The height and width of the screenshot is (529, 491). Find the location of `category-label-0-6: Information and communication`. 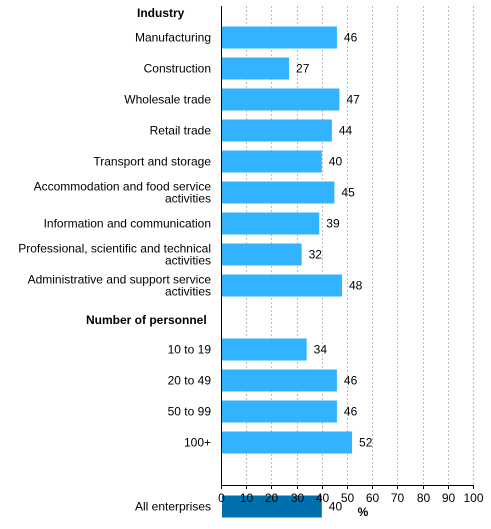

category-label-0-6: Information and communication is located at coordinates (127, 224).